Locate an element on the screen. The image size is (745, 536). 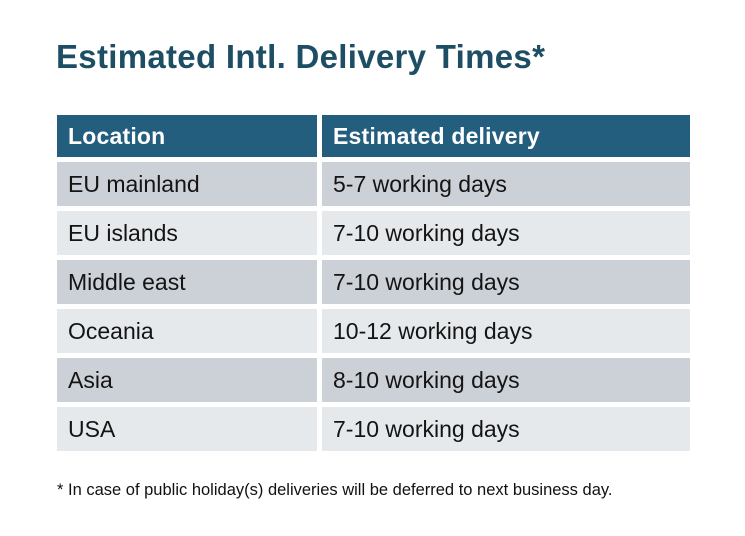
location-cell: EU islands is located at coordinates (187, 233).